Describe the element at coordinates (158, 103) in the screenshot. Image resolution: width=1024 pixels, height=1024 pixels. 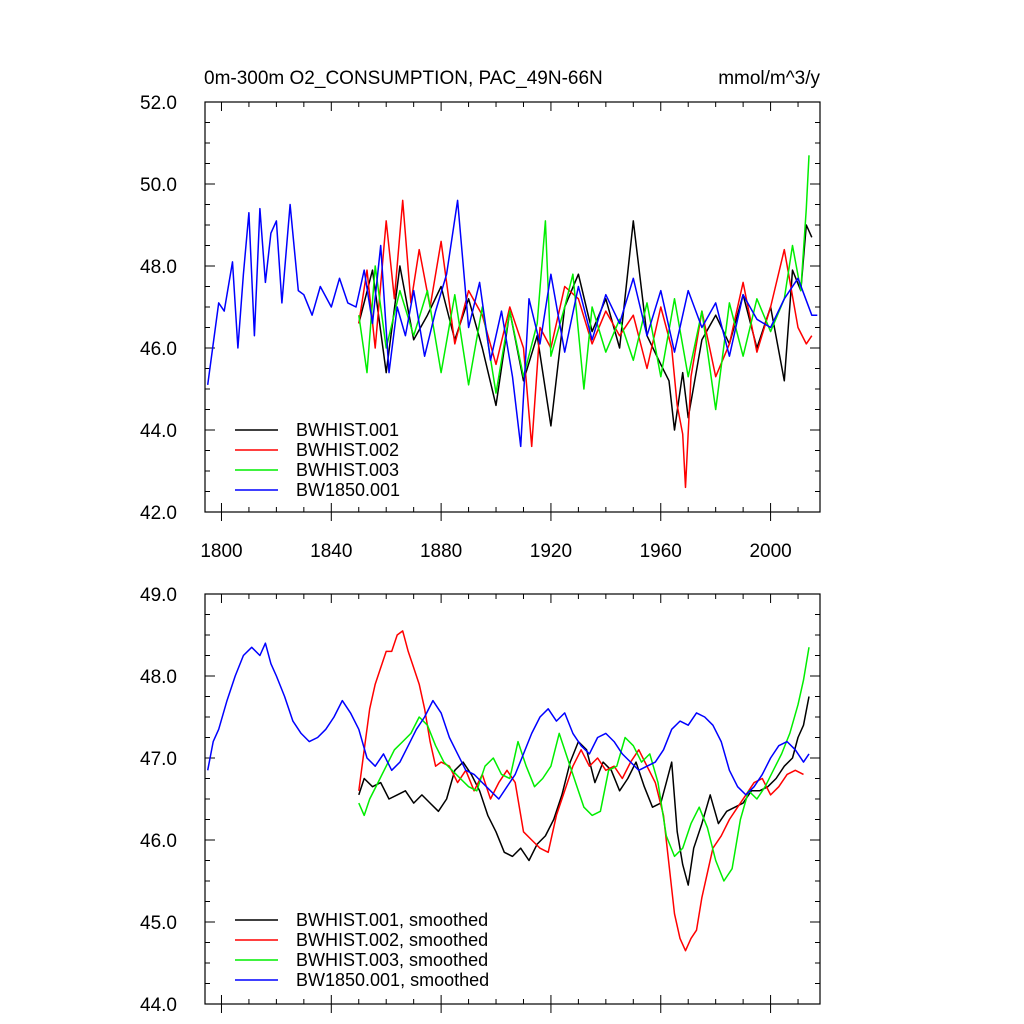
I see `y-tick-label: 52.0` at that location.